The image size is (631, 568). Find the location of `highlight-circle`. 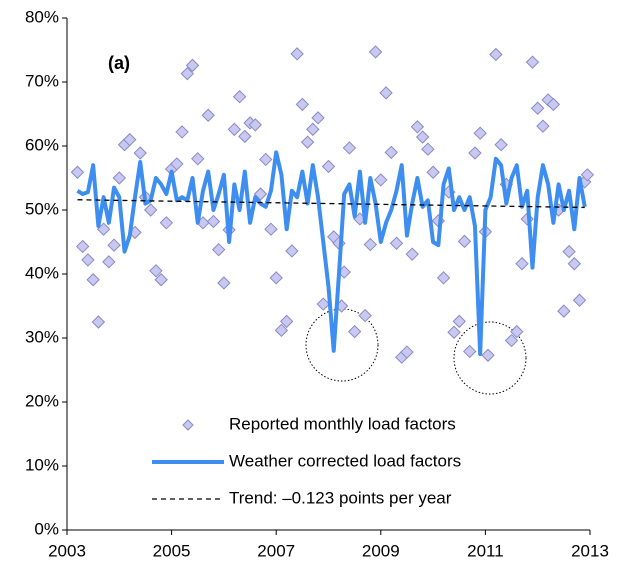

highlight-circle is located at coordinates (490, 358).